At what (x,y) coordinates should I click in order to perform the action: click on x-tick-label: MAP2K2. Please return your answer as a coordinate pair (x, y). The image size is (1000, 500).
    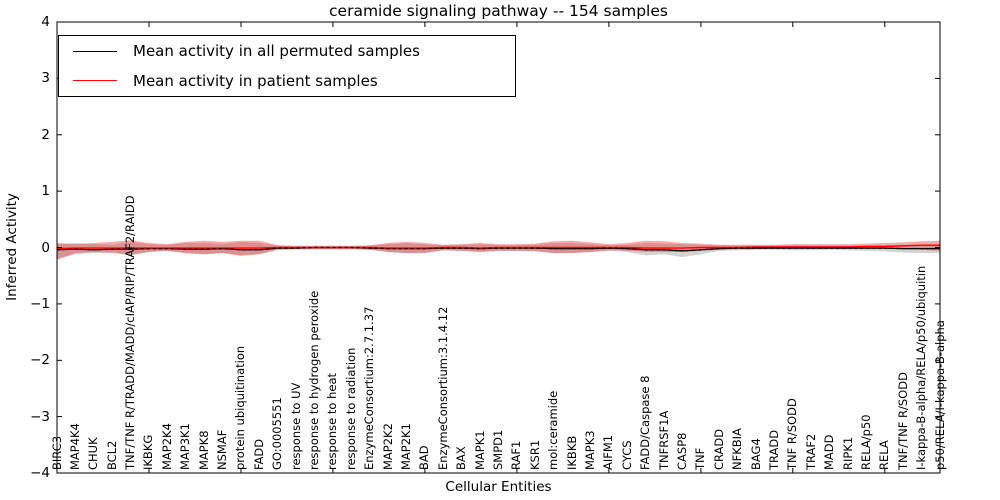
    Looking at the image, I should click on (387, 446).